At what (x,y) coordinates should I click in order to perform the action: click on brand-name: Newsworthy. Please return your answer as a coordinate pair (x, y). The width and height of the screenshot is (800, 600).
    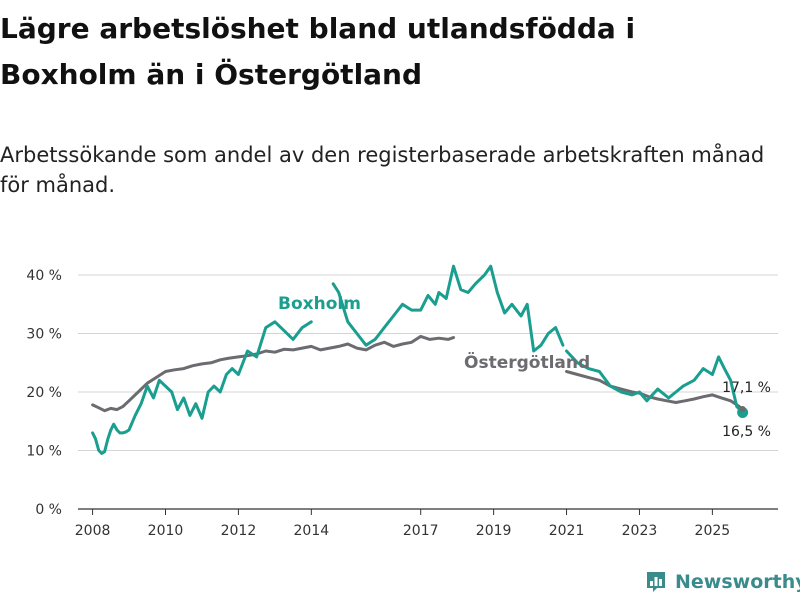
    Looking at the image, I should click on (737, 582).